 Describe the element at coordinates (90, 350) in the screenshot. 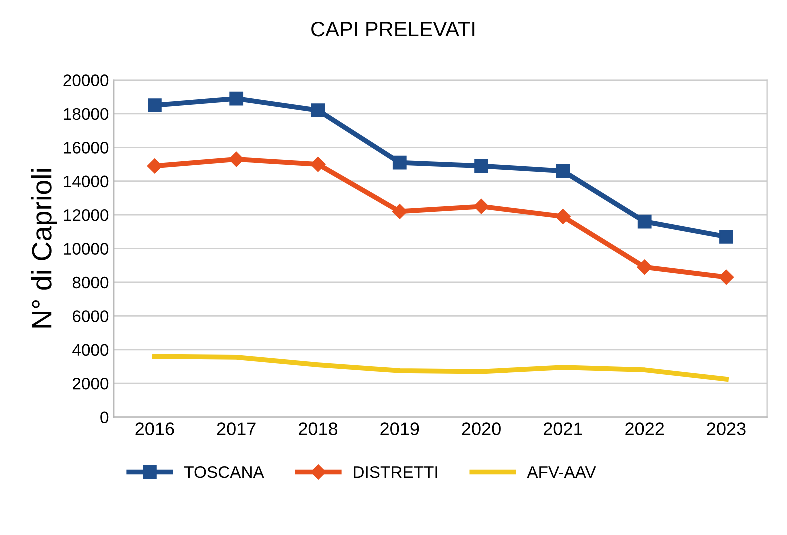

I see `y-tick-label: 4000` at that location.